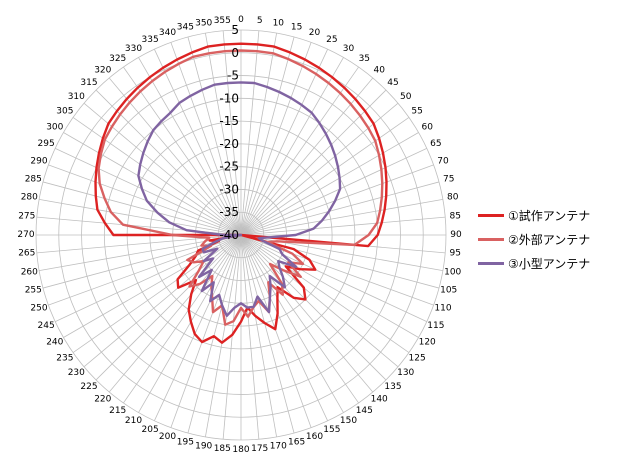 The image size is (633, 459). What do you see at coordinates (240, 450) in the screenshot?
I see `angle-tick-label: 180` at bounding box center [240, 450].